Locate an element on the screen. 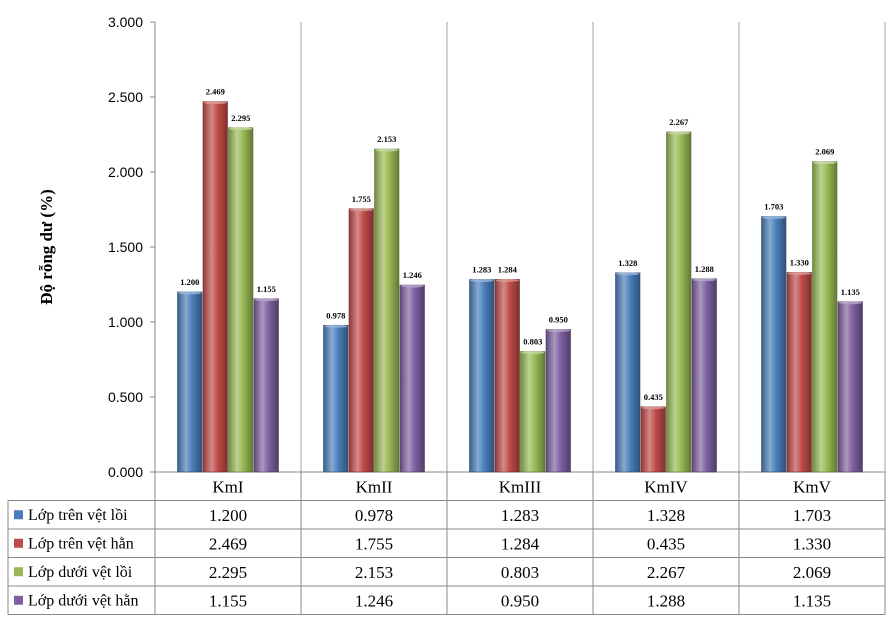 Image resolution: width=891 pixels, height=618 pixels. legend-label: Lớp dưới vệt hằn is located at coordinates (83, 600).